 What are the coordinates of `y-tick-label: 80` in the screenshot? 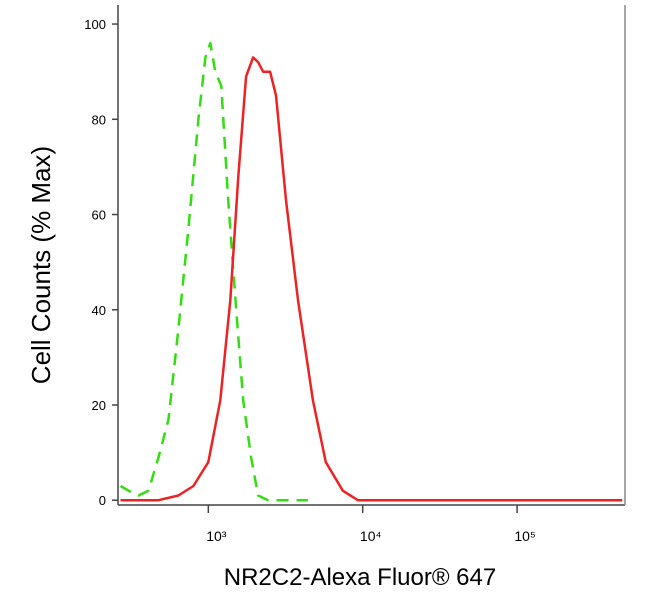 It's located at (99, 119).